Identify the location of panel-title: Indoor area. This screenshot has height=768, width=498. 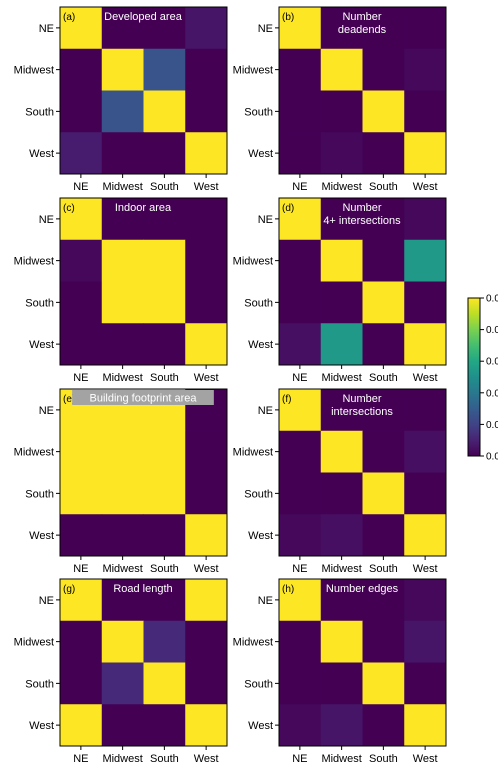
(143, 208).